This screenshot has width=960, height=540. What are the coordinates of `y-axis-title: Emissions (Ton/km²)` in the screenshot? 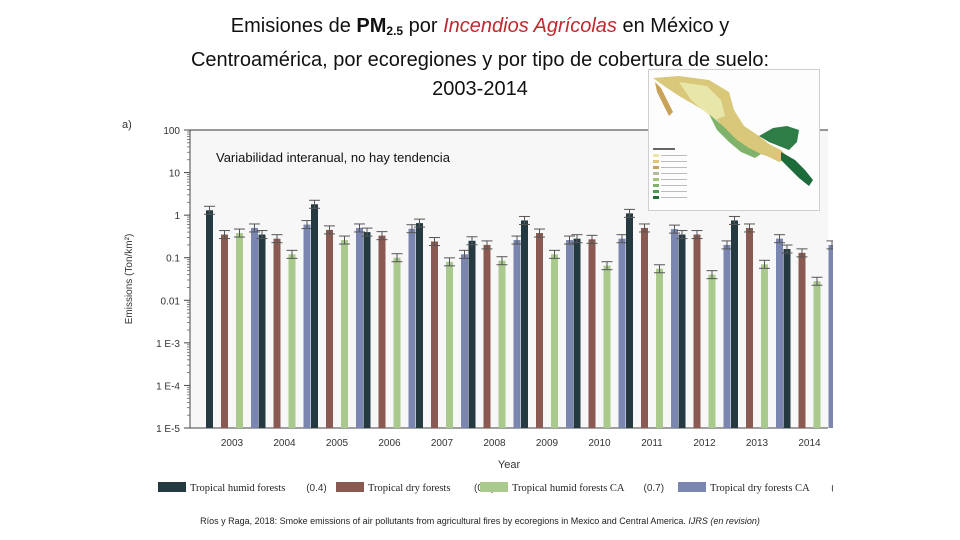 It's located at (129, 279).